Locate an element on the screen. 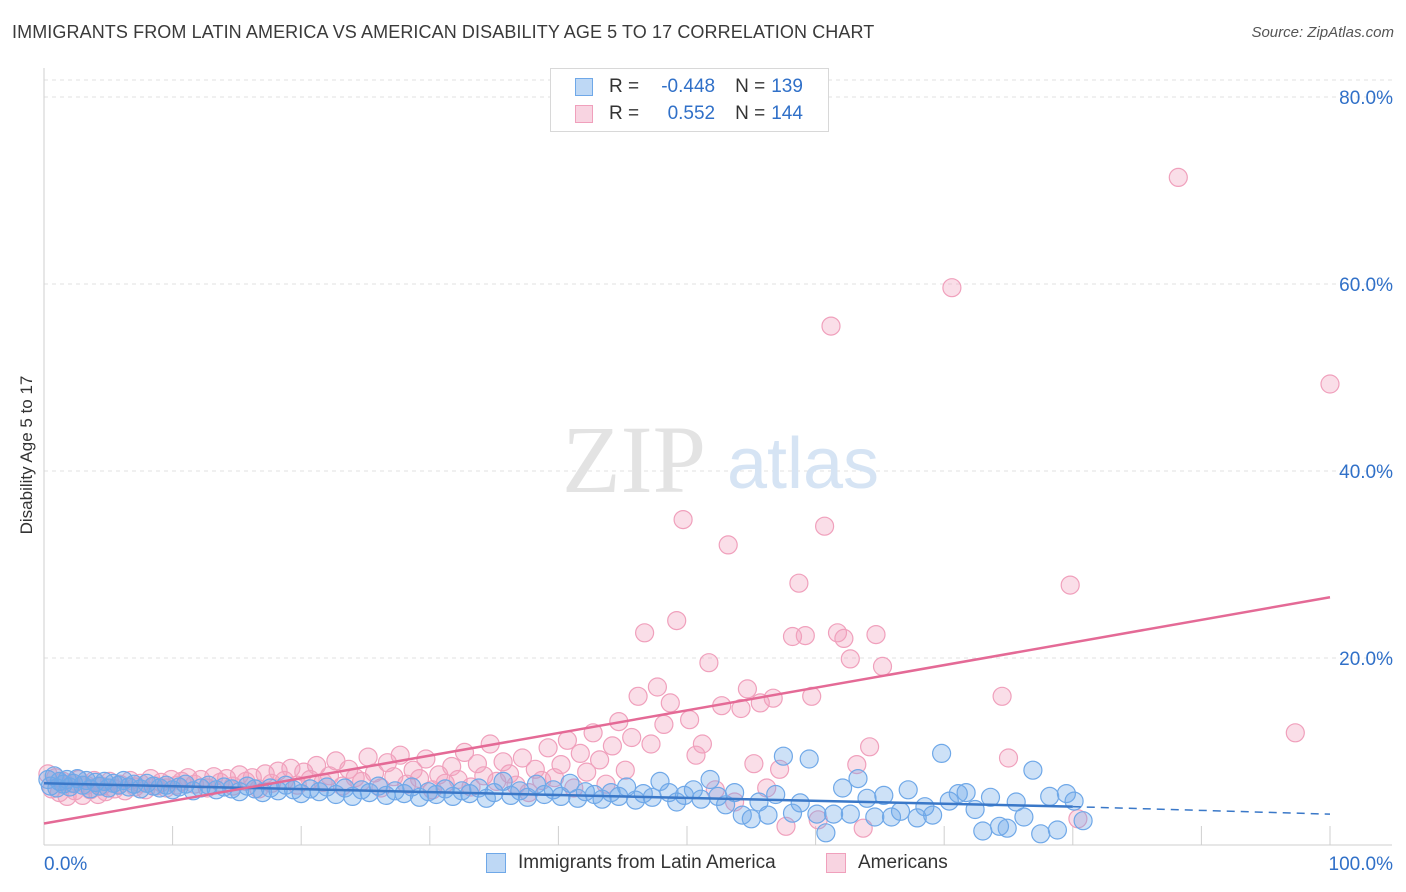 Image resolution: width=1406 pixels, height=892 pixels. legend-swatch-blue is located at coordinates (584, 87).